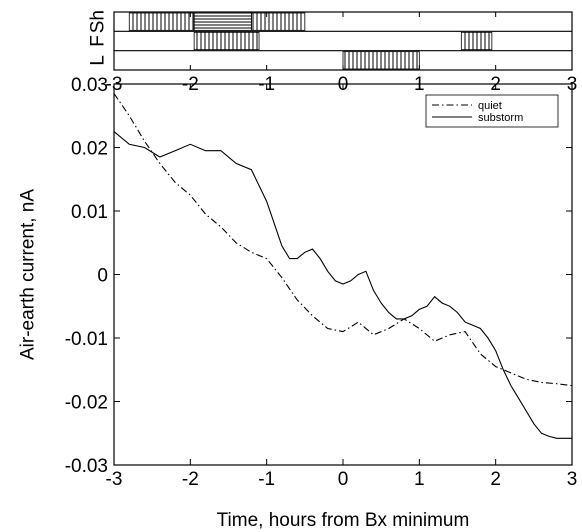 Image resolution: width=582 pixels, height=532 pixels. I want to click on x-tick-label: 0, so click(343, 479).